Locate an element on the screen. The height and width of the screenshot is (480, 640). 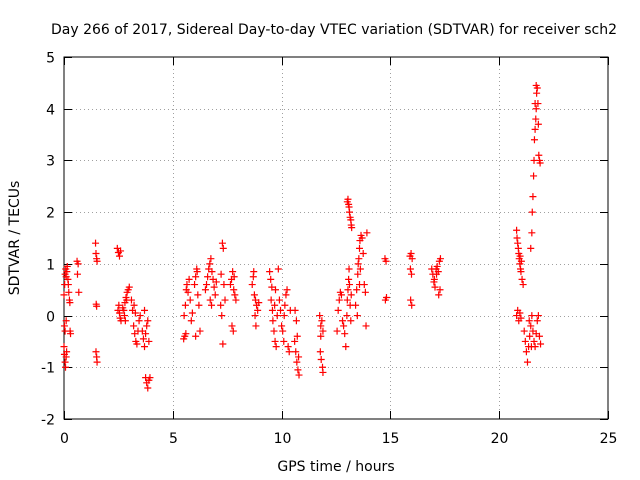
y-tick-label: 5 is located at coordinates (50, 59).